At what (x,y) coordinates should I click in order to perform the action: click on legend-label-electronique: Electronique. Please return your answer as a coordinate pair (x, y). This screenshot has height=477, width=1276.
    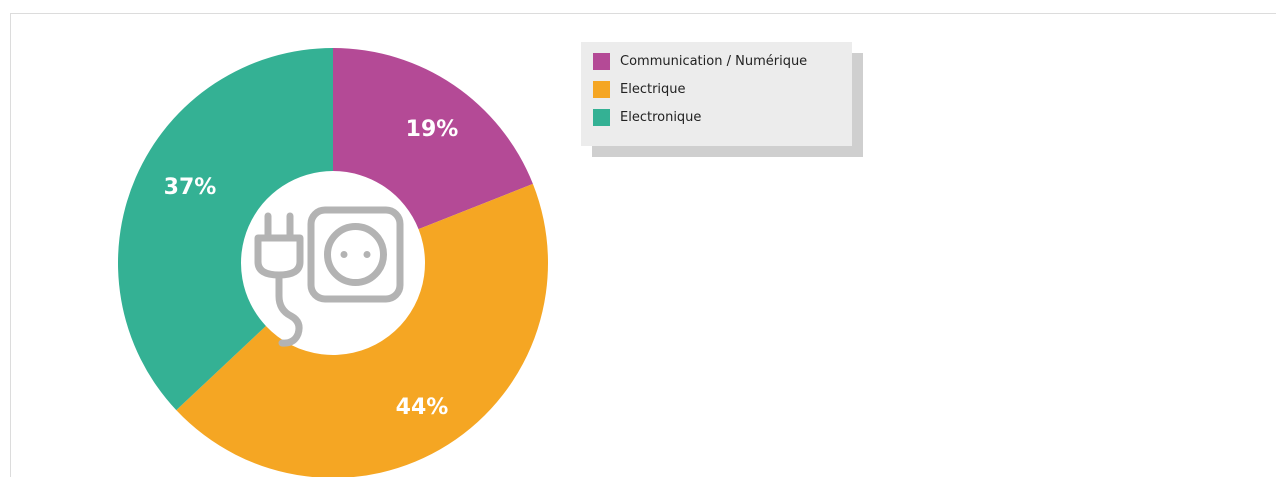
    Looking at the image, I should click on (661, 117).